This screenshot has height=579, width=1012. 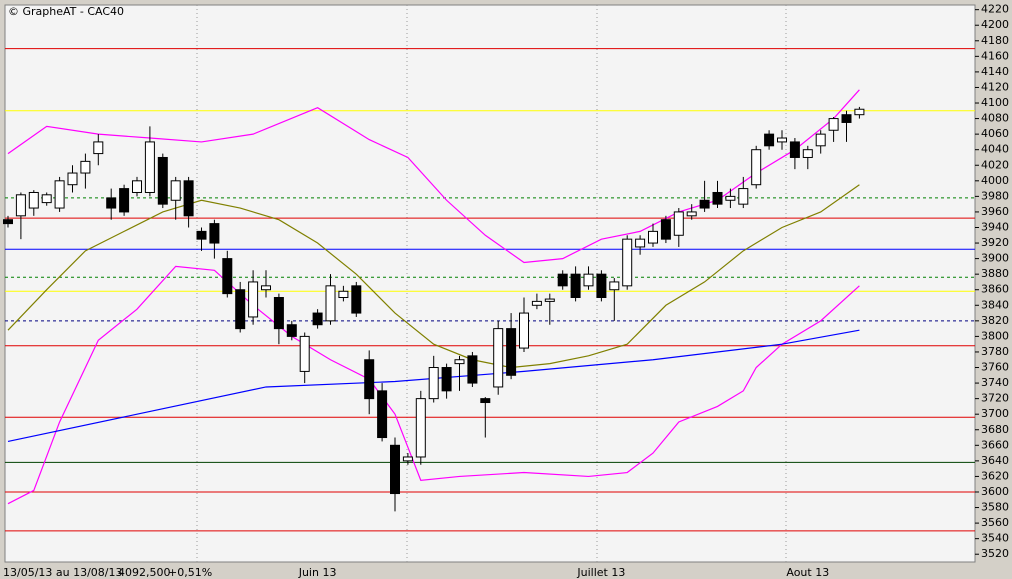 What do you see at coordinates (317, 572) in the screenshot?
I see `x-tick-label: Juin 13` at bounding box center [317, 572].